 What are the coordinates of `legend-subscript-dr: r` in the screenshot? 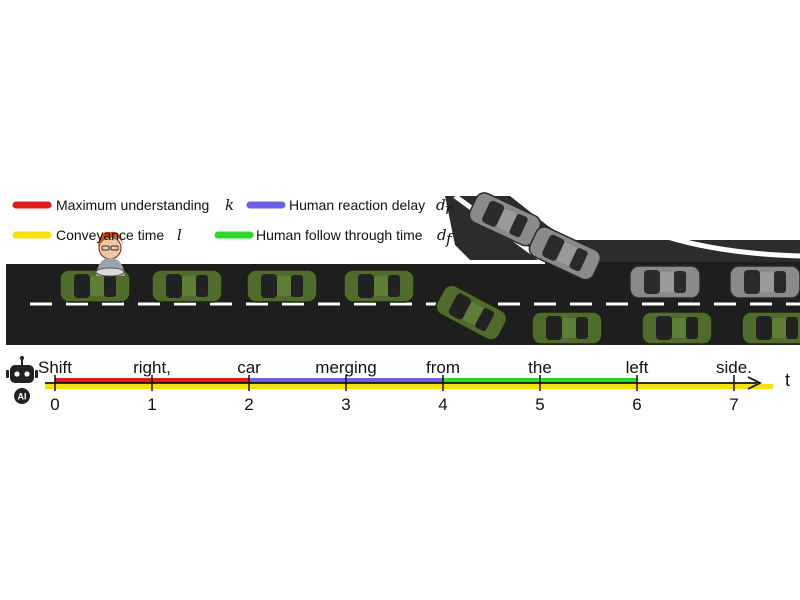 It's located at (449, 209).